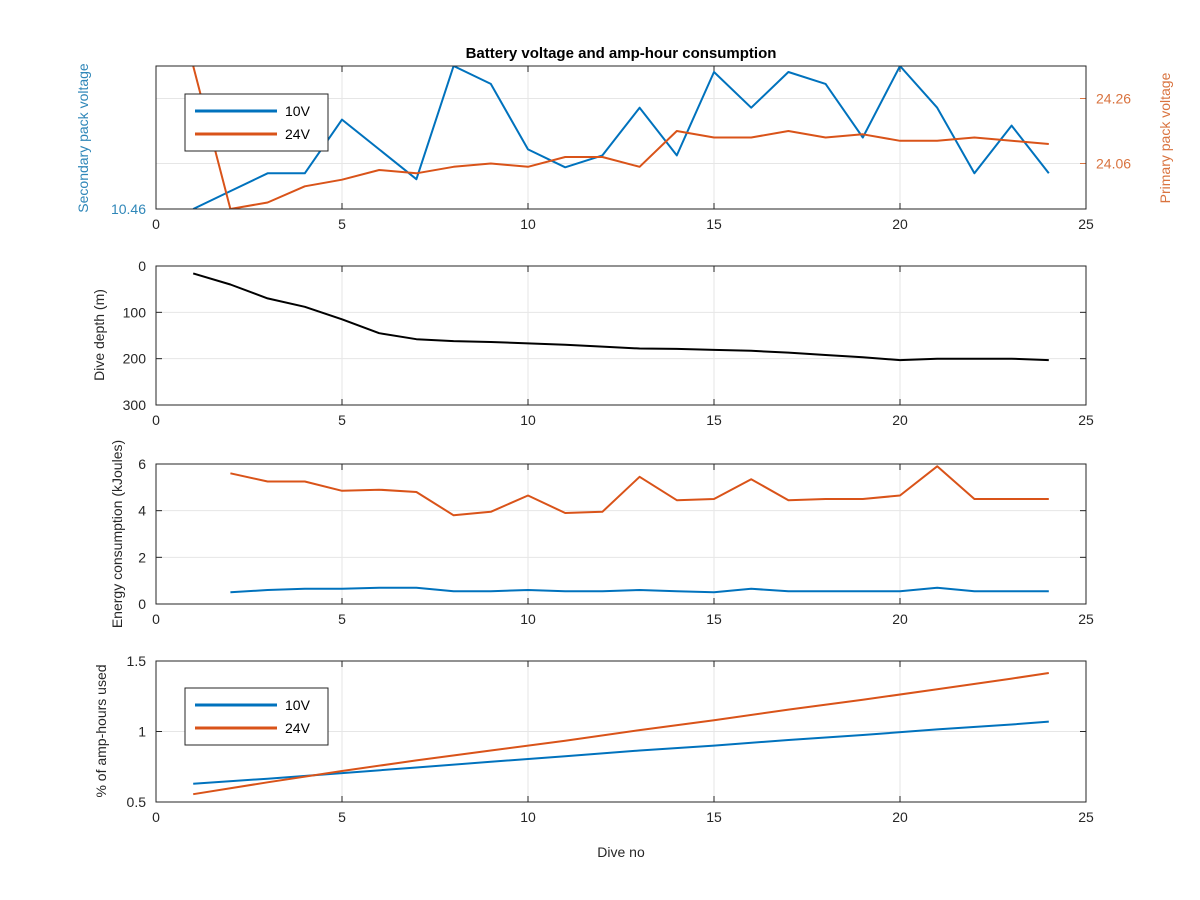 Image resolution: width=1200 pixels, height=900 pixels. Describe the element at coordinates (1113, 99) in the screenshot. I see `y-right-tick-label: 24.26` at that location.